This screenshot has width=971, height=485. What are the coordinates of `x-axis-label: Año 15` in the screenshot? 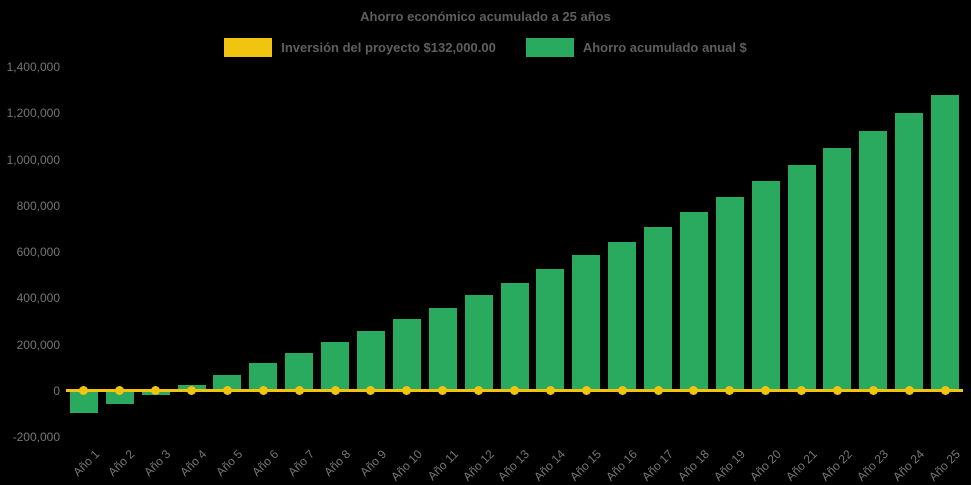 It's located at (586, 465).